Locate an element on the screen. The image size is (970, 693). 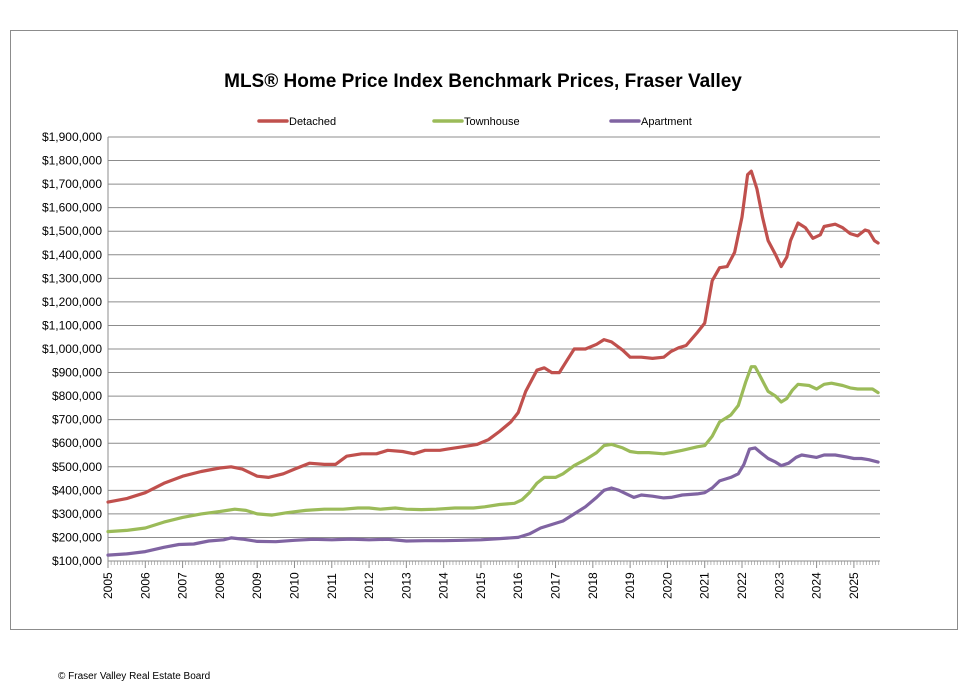
y-tick-label: $1,100,000 is located at coordinates (72, 325).